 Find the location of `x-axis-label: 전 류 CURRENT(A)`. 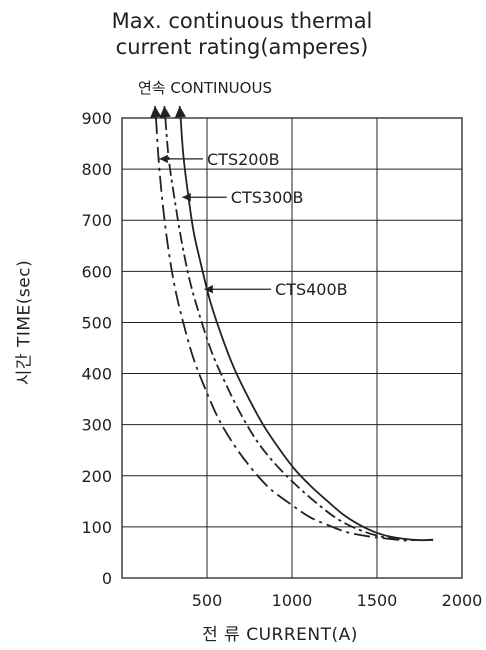

x-axis-label: 전 류 CURRENT(A) is located at coordinates (280, 635).